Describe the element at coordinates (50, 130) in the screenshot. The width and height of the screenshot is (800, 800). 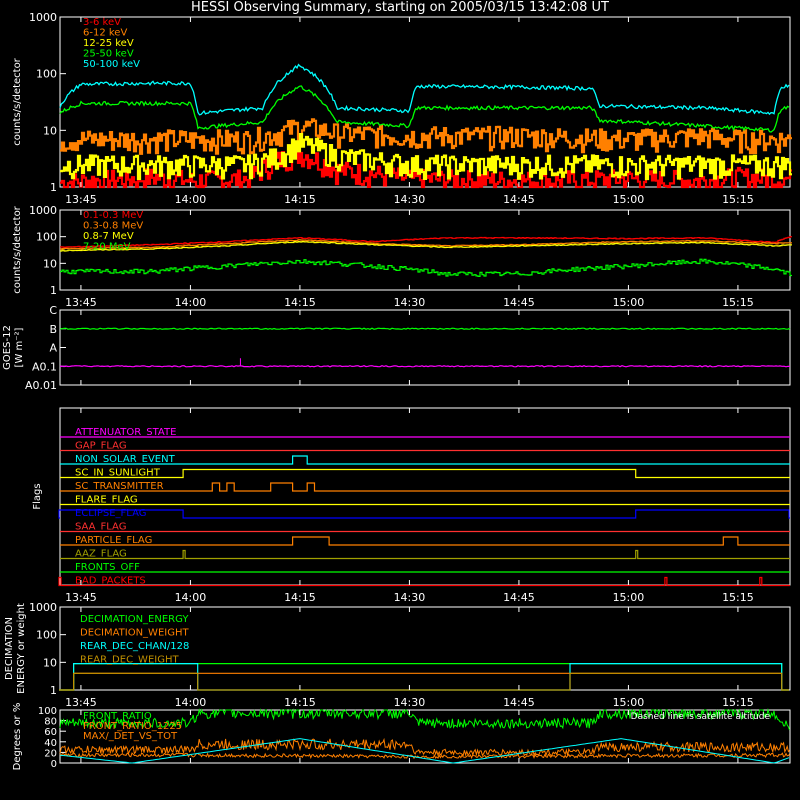
I see `low-energy-ytick-label: 10` at that location.